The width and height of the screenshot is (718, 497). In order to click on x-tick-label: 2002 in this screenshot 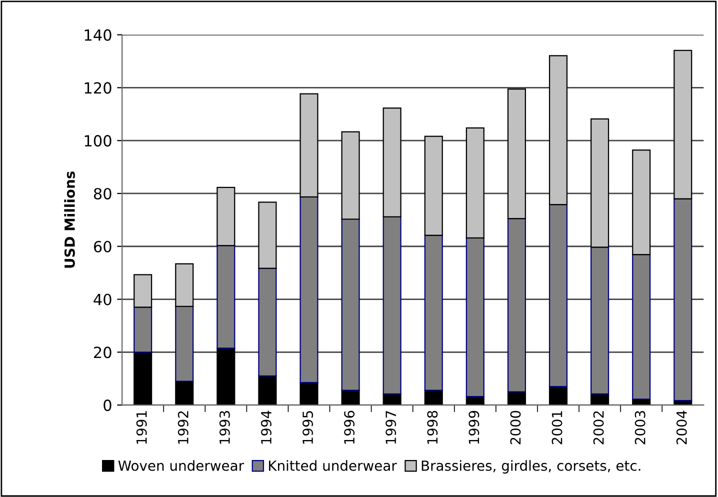, I will do `click(598, 427)`.